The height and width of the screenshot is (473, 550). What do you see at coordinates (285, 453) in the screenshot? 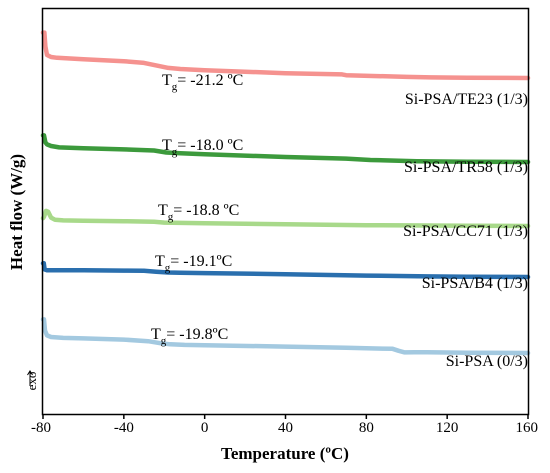
I see `x-axis-label: Temperature (ºC)` at bounding box center [285, 453].